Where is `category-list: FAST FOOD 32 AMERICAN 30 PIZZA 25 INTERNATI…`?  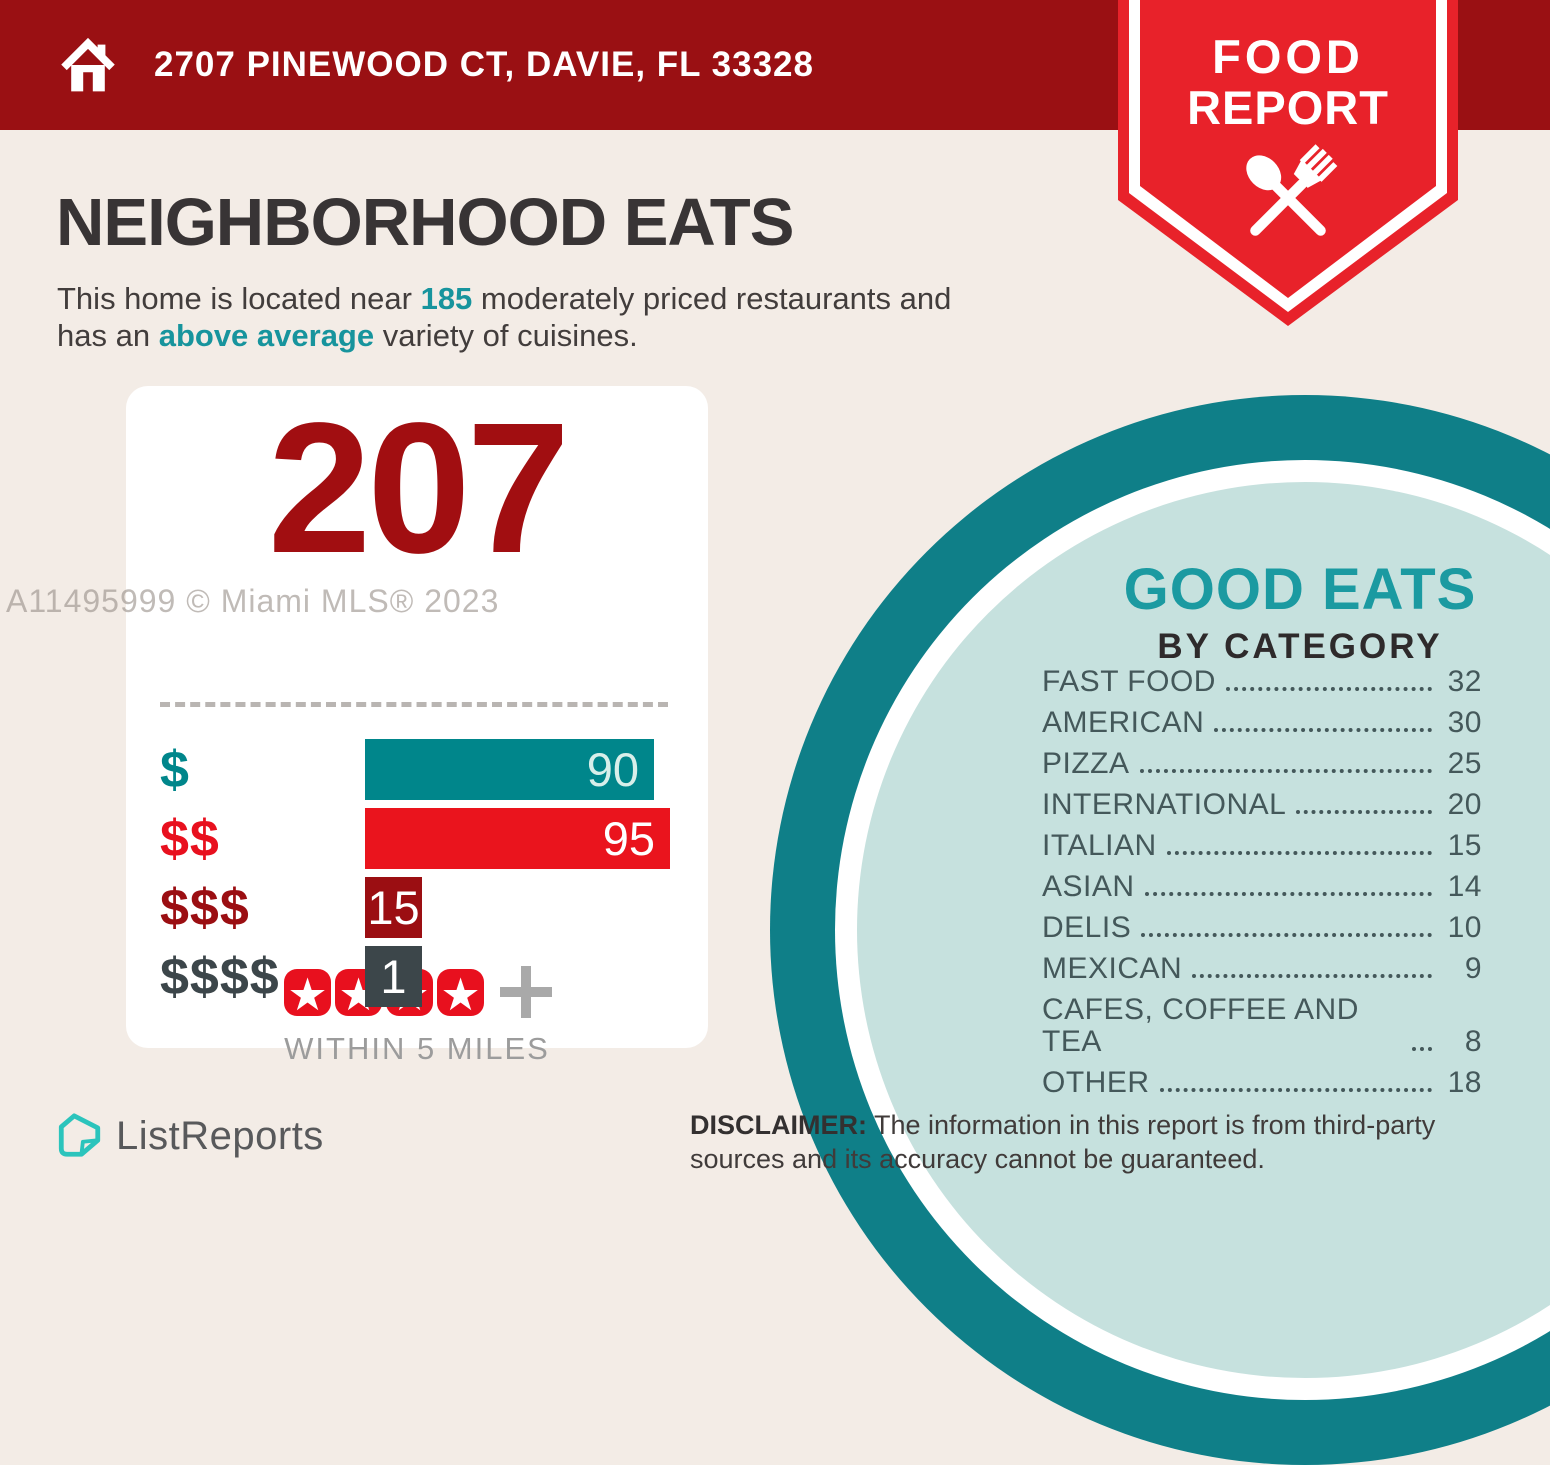
category-list: FAST FOOD 32 AMERICAN 30 PIZZA 25 INTERNATI… is located at coordinates (1262, 887).